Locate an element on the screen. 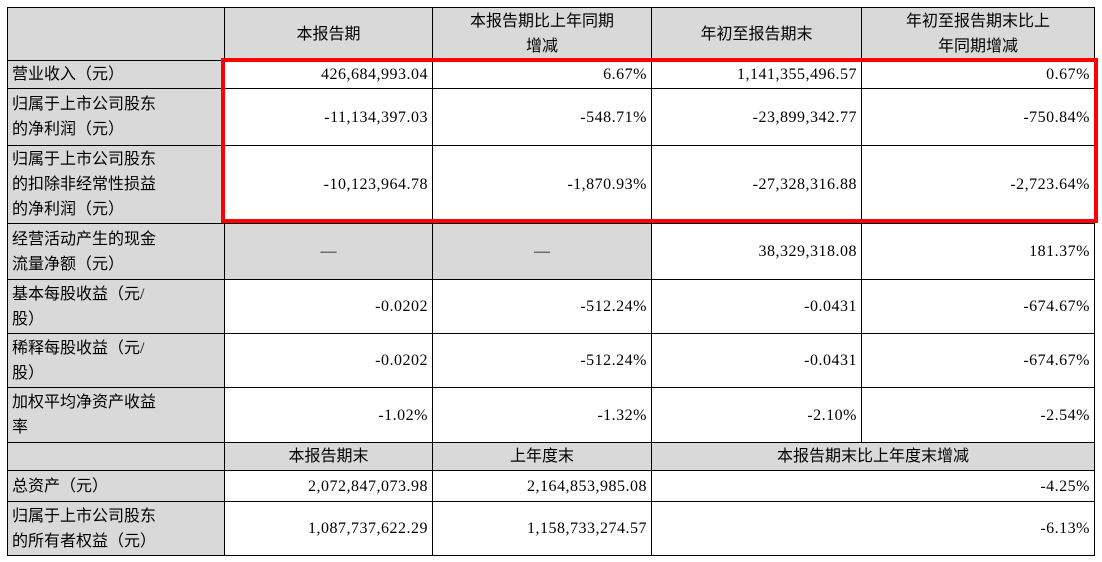 Image resolution: width=1102 pixels, height=562 pixels. header-period-end-change: 本报告期末比上年度末增减 is located at coordinates (873, 456).